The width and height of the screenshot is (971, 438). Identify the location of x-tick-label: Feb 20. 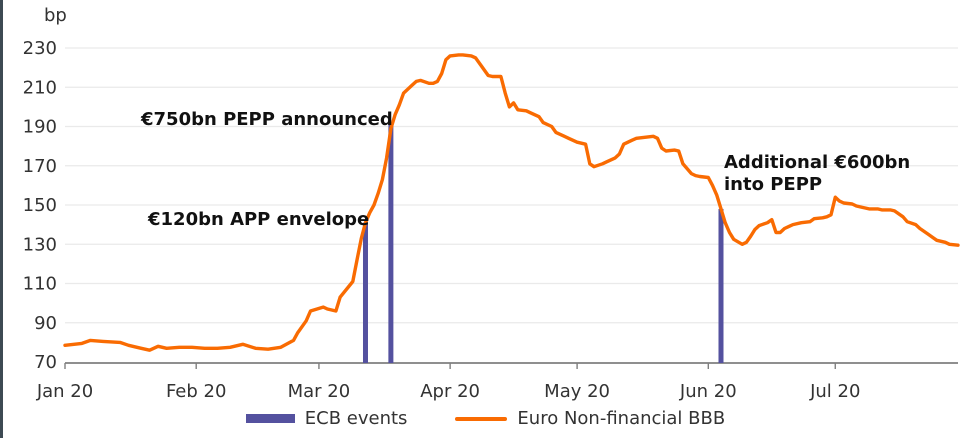
(196, 391).